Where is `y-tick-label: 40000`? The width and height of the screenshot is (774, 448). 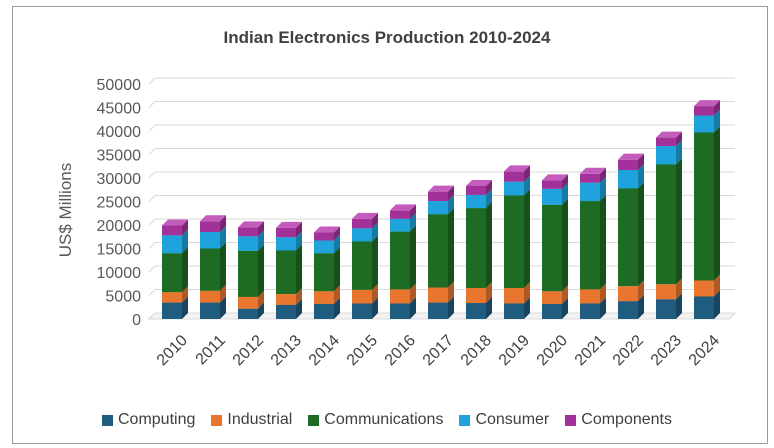
y-tick-label: 40000 is located at coordinates (119, 132).